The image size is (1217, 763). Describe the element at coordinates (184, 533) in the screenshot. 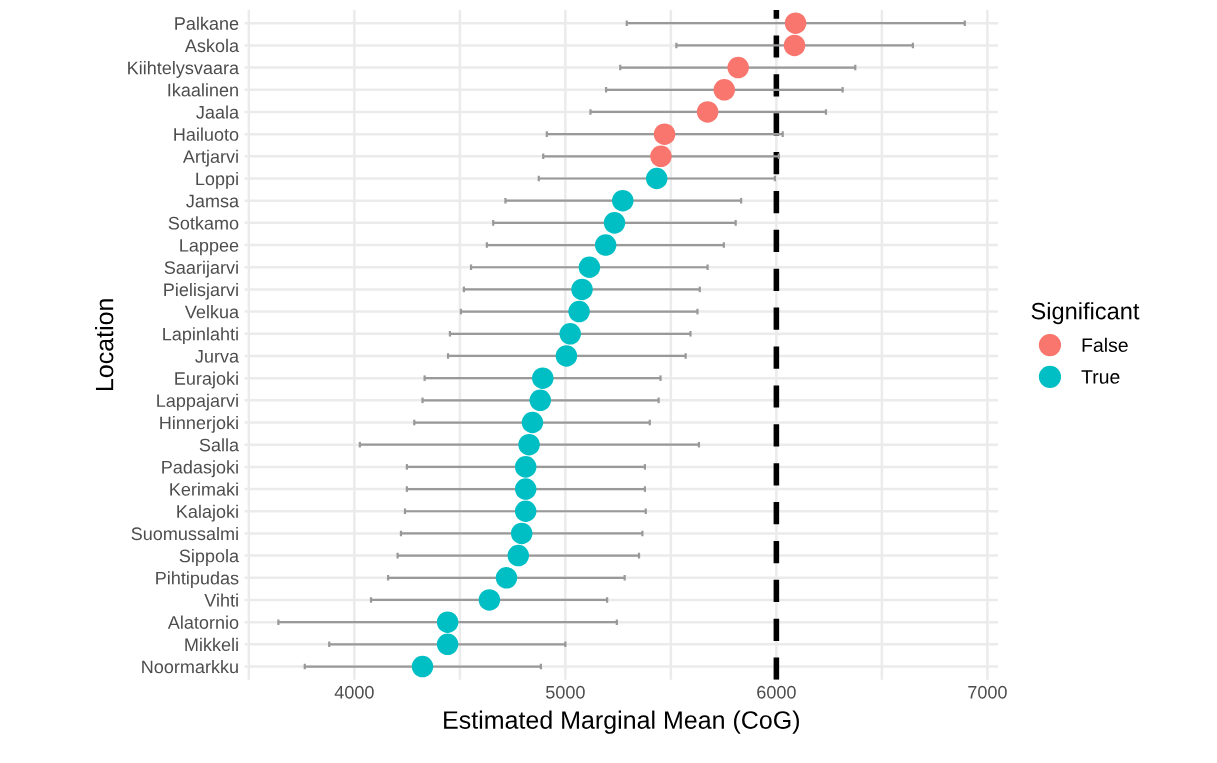

I see `y-tick-label: Suomussalmi` at that location.